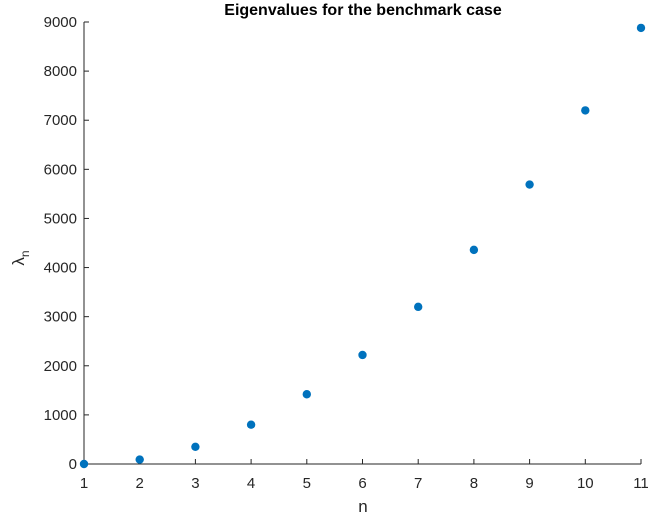 The width and height of the screenshot is (648, 523). I want to click on x-tick-label: 11, so click(640, 483).